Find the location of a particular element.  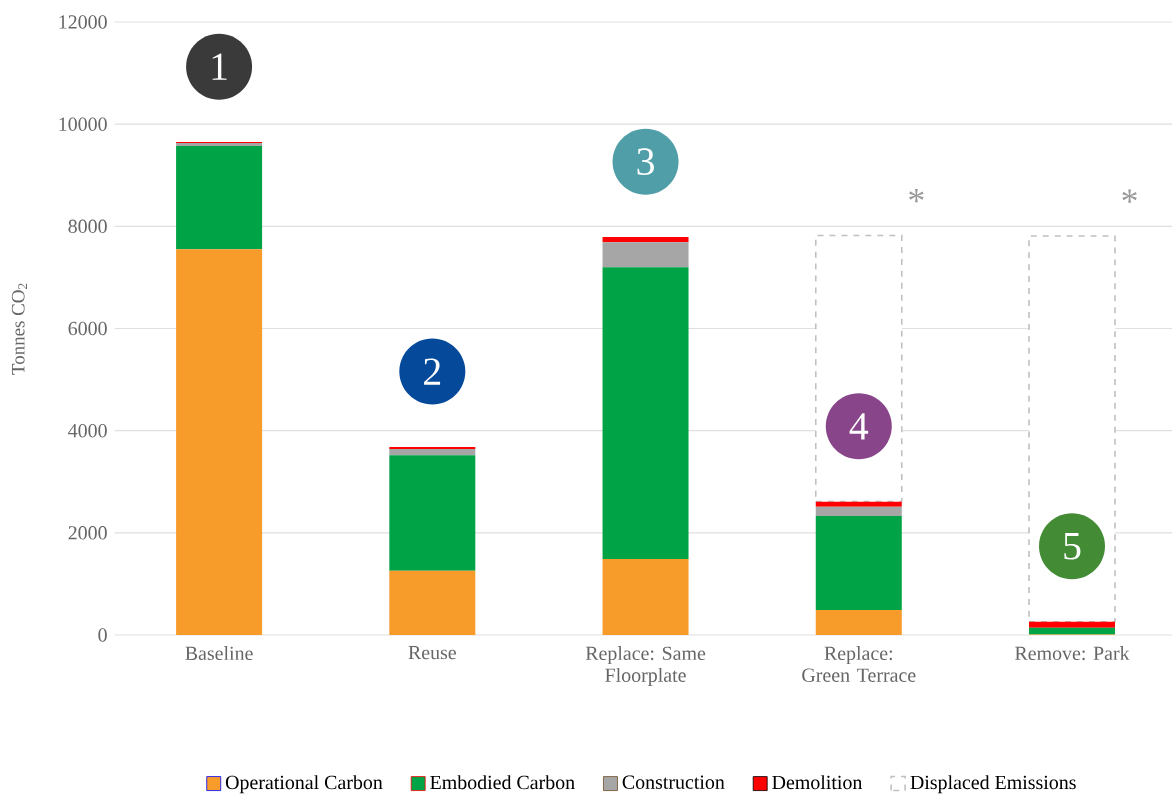

x-tick-label: Remove: Park is located at coordinates (1072, 653).